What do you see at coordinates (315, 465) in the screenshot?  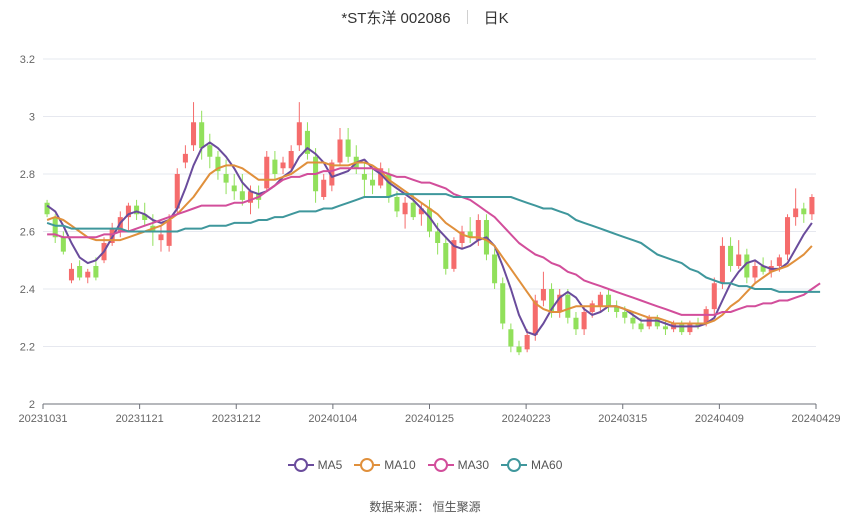 I see `legend-item-ma5: MA5` at bounding box center [315, 465].